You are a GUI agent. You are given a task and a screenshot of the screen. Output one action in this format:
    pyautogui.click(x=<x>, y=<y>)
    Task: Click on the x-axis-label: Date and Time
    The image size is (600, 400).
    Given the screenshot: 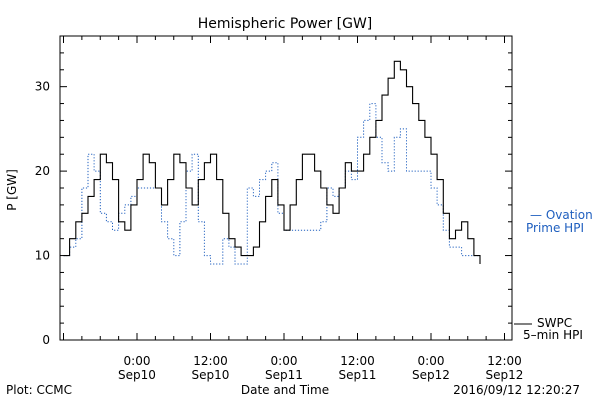 What is the action you would take?
    pyautogui.click(x=285, y=390)
    